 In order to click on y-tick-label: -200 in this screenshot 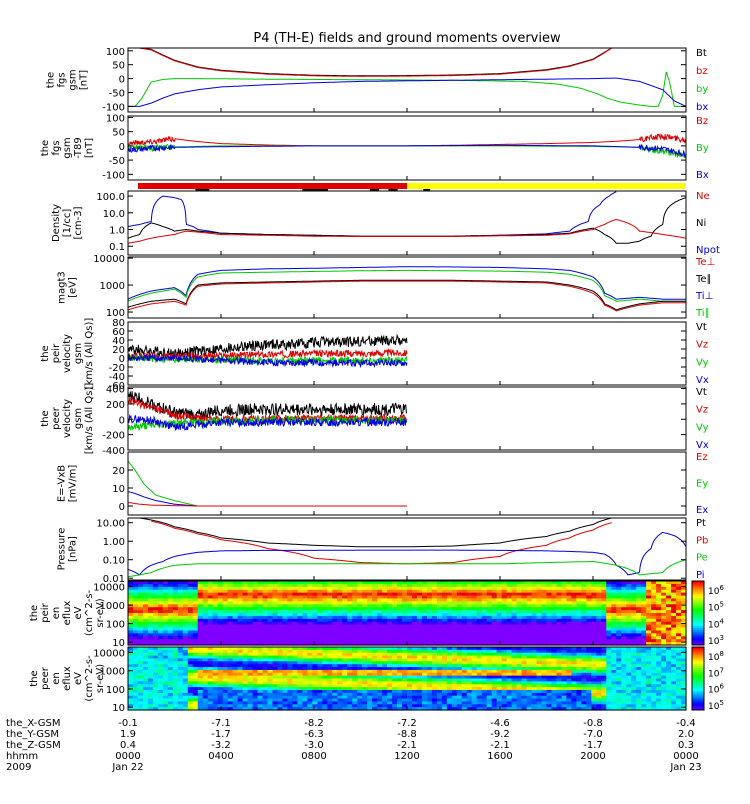, I will do `click(113, 436)`.